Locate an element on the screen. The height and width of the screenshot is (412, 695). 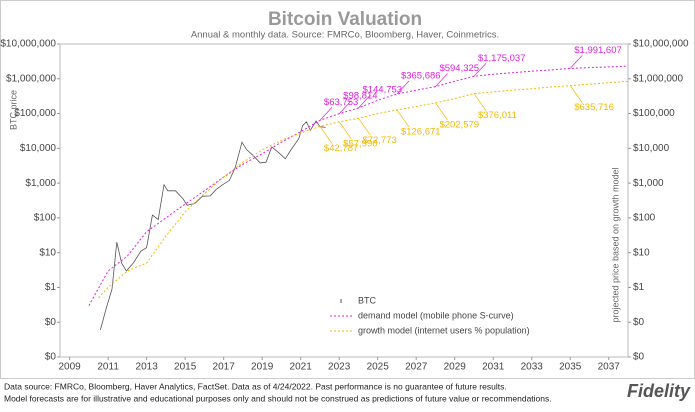
annotation-label: $144,753 is located at coordinates (382, 89).